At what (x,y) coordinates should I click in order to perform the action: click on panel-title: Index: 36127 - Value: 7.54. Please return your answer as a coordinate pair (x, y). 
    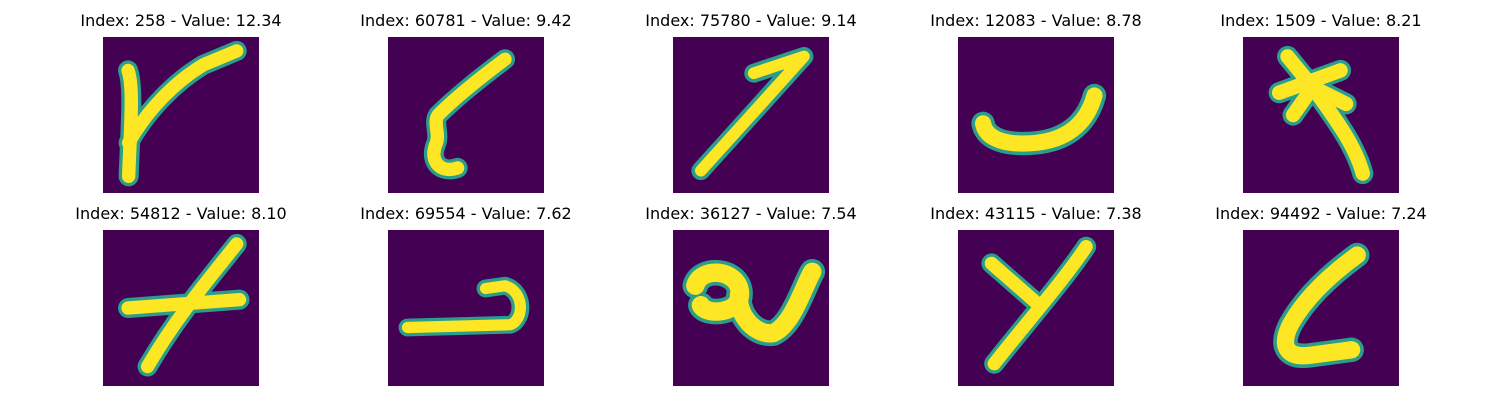
    Looking at the image, I should click on (751, 213).